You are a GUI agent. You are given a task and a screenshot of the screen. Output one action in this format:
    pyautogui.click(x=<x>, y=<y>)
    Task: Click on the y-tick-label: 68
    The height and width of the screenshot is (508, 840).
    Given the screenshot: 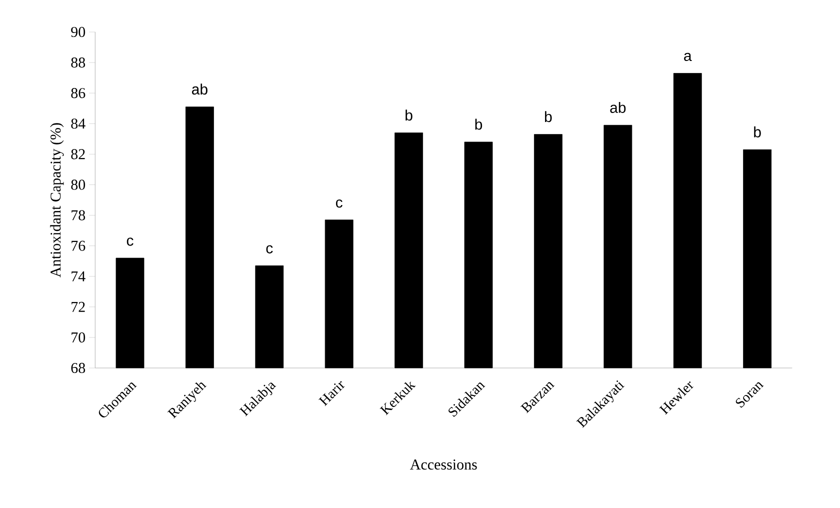 What is the action you would take?
    pyautogui.click(x=78, y=368)
    